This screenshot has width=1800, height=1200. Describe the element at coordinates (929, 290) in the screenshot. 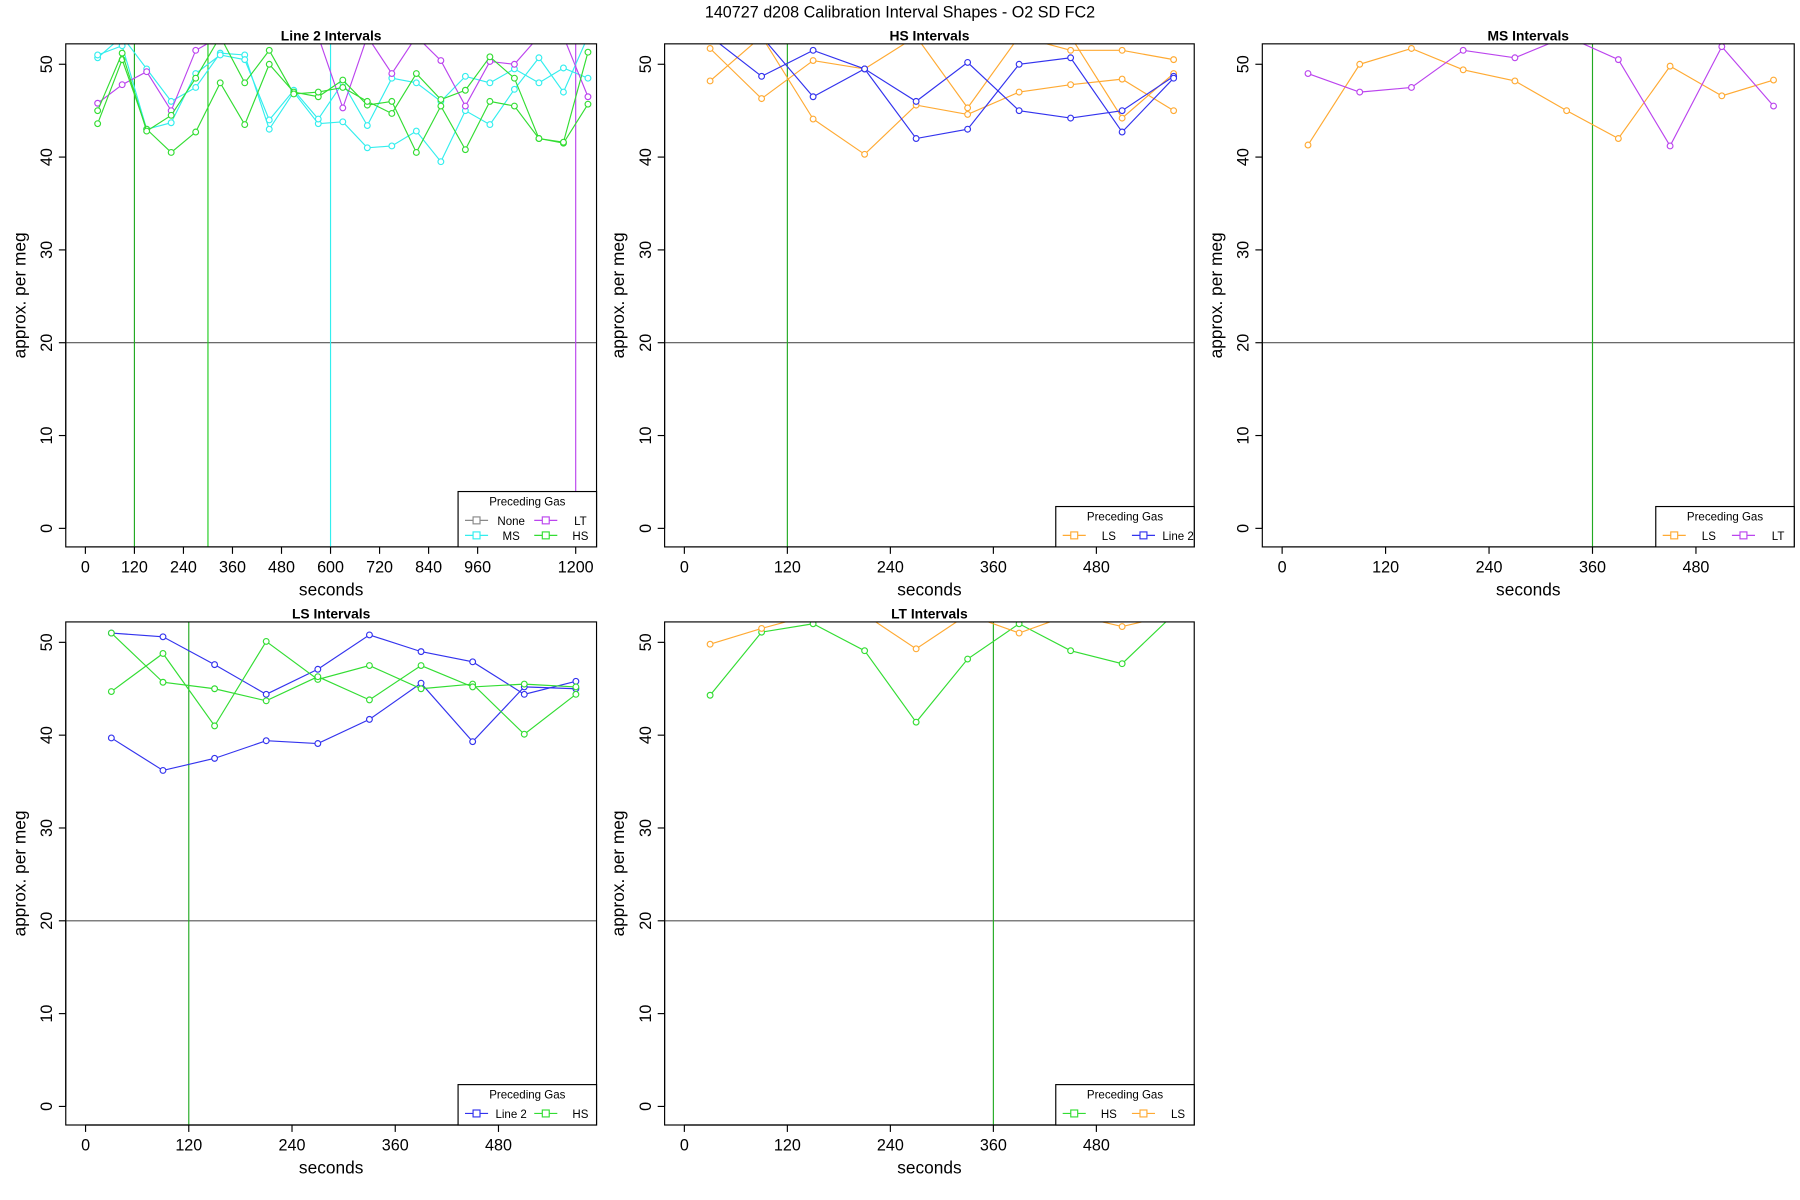

I see `plot-area` at that location.